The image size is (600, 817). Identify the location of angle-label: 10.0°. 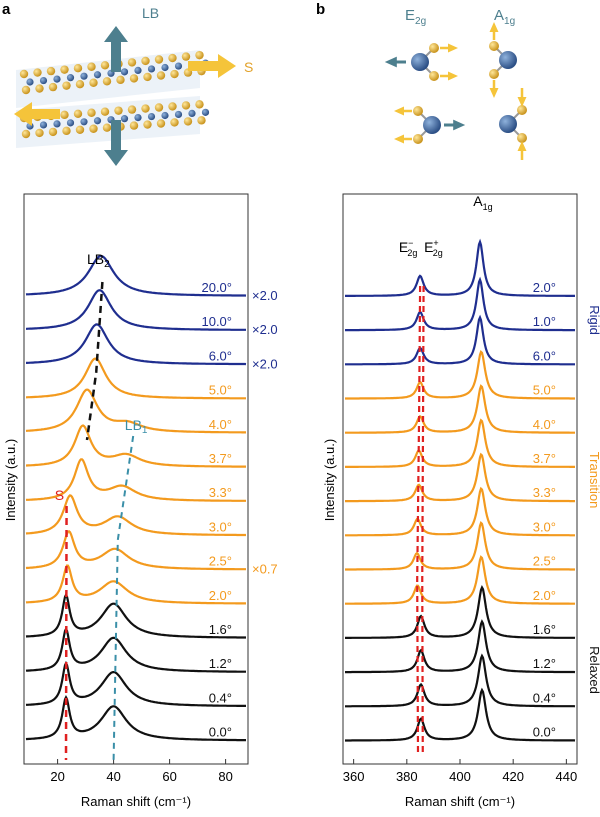
(216, 321).